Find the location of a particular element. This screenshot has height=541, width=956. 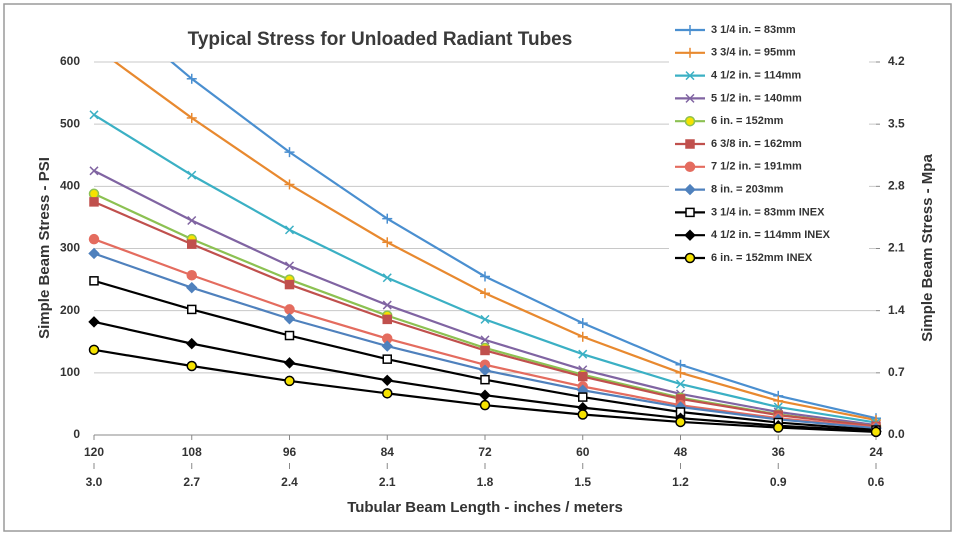

x-tick-label: 120 is located at coordinates (94, 452).